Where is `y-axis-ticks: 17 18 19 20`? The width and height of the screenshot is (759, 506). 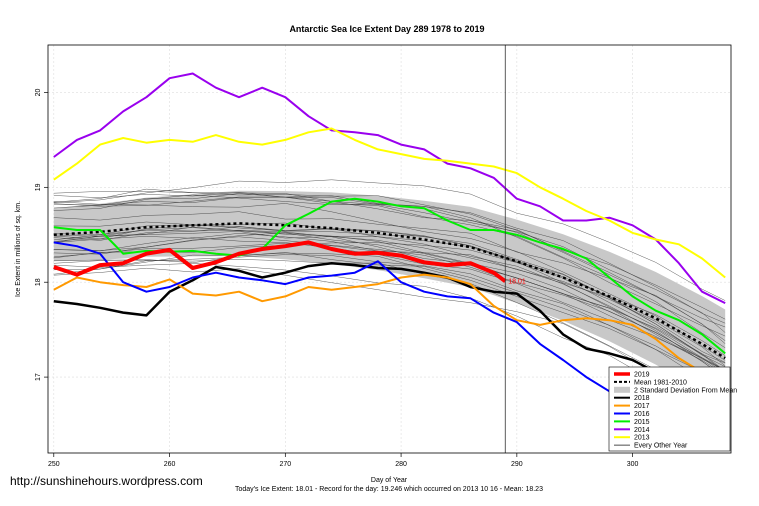
y-axis-ticks: 17 18 19 20 is located at coordinates (41, 234).